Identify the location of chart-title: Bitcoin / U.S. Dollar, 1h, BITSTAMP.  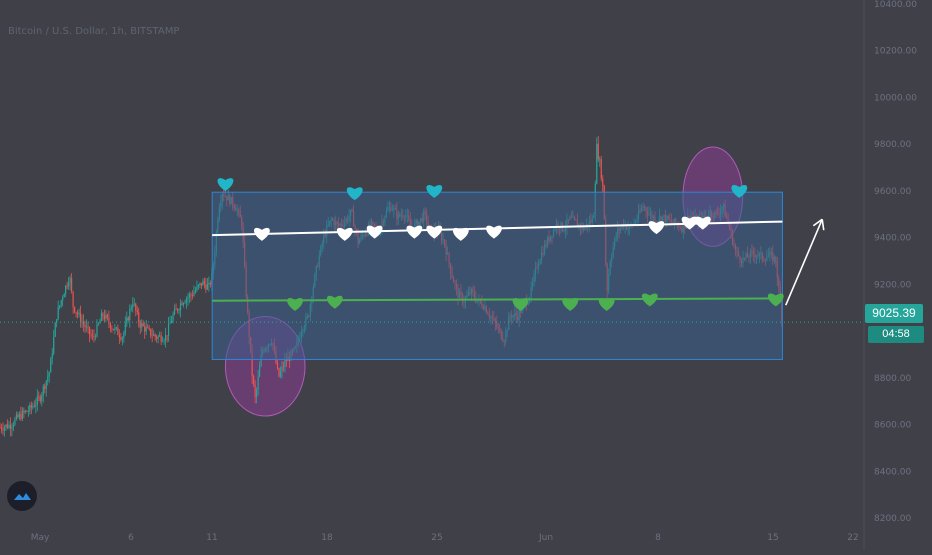
(93, 31).